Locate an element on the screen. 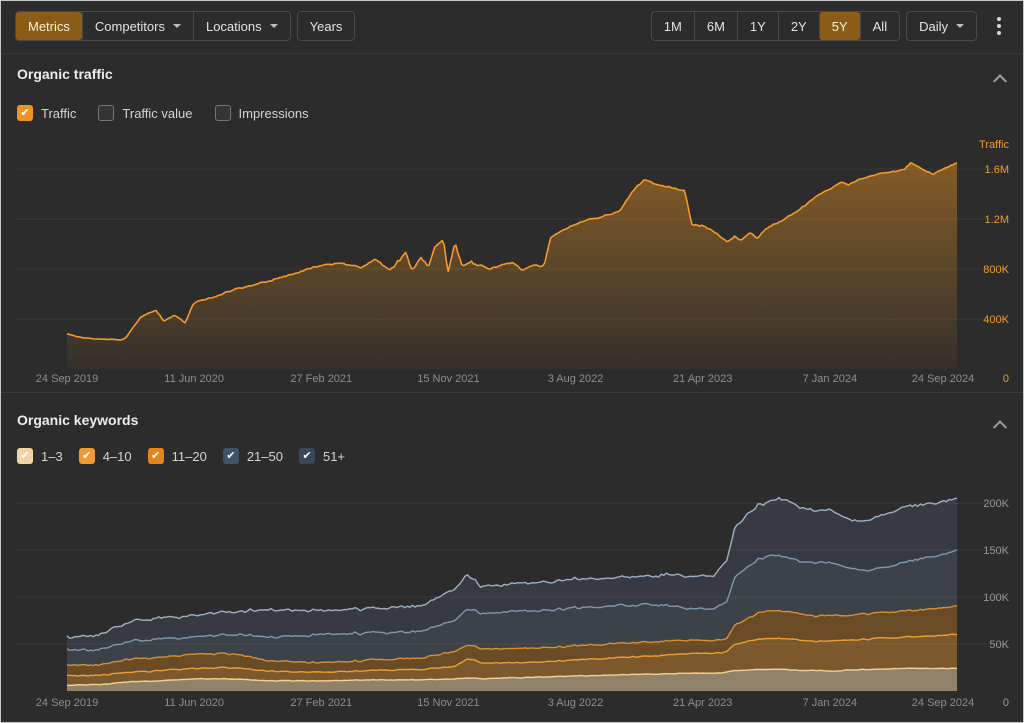  traffic-value-checkbox: ✔ Traffic value is located at coordinates (145, 113).